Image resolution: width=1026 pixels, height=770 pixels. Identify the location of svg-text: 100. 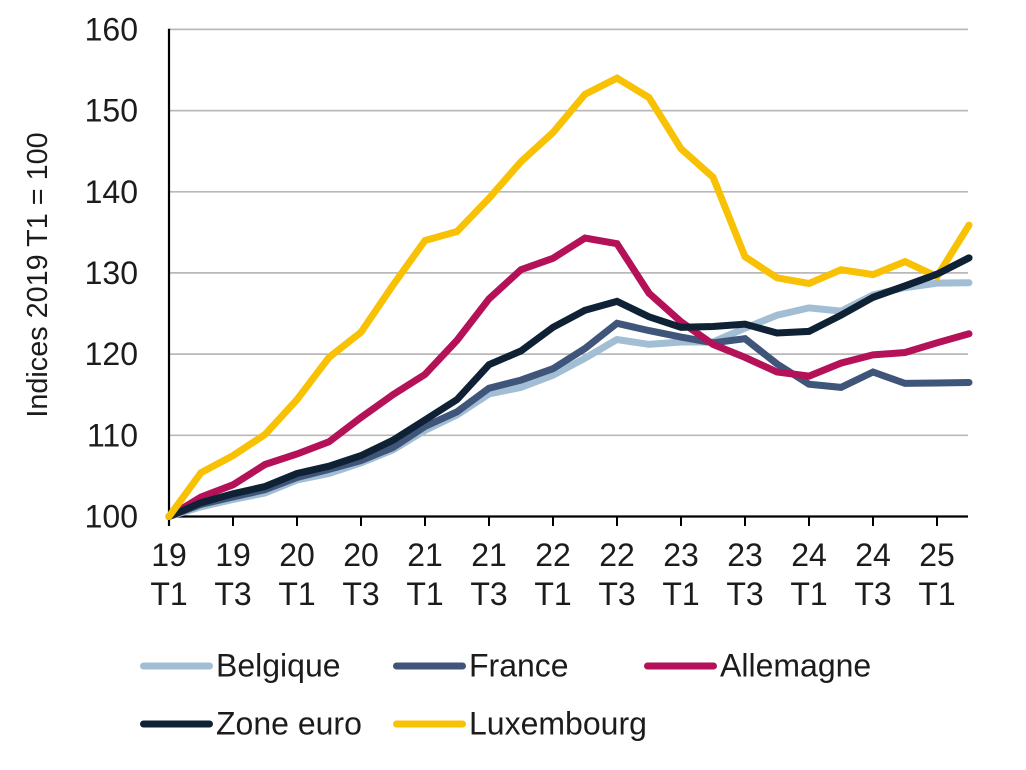
(111, 517).